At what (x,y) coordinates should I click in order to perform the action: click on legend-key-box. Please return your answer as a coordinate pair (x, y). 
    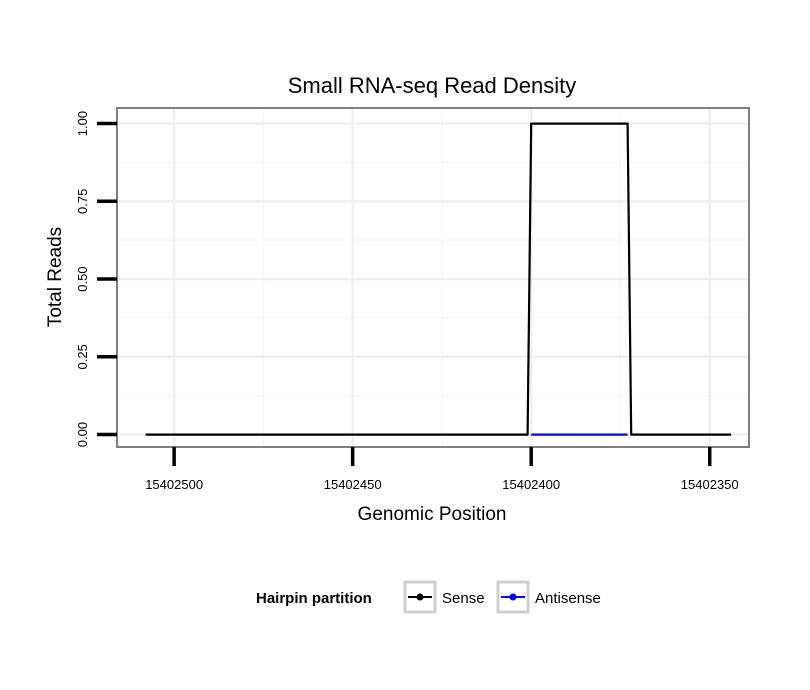
    Looking at the image, I should click on (513, 597).